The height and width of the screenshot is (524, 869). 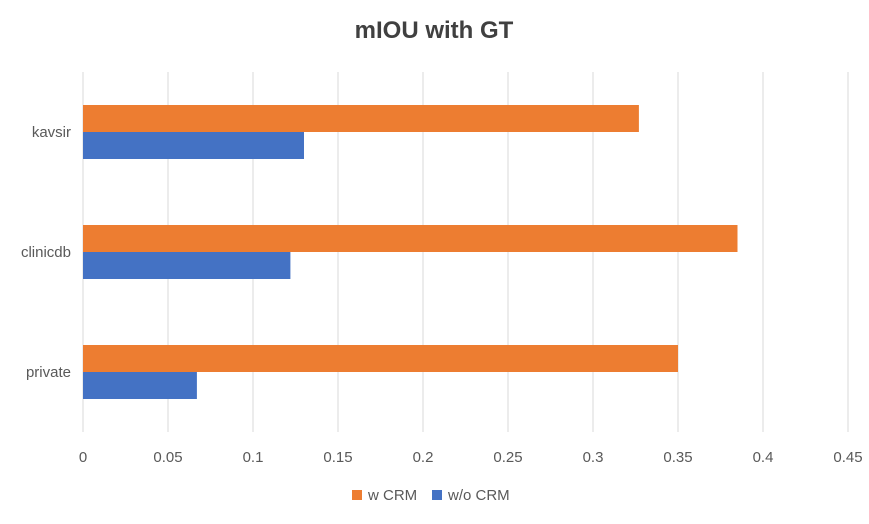 I want to click on x-tick-label: 0.25, so click(x=507, y=457).